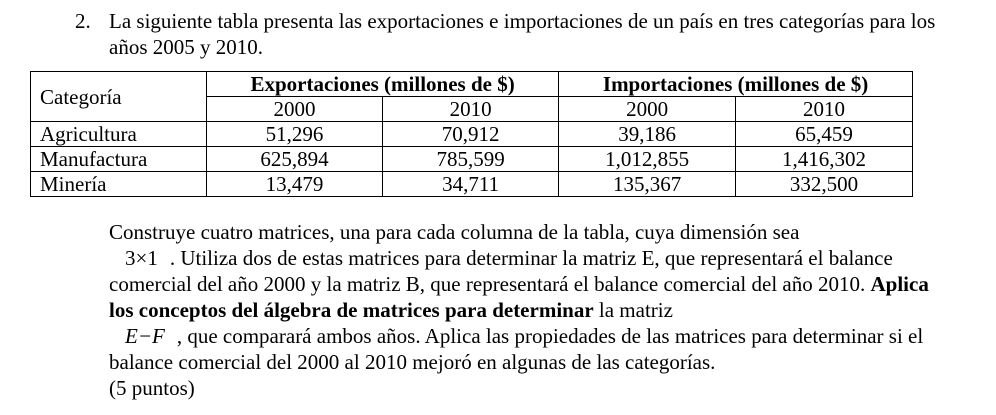  I want to click on table-cell: 785,599, so click(471, 159).